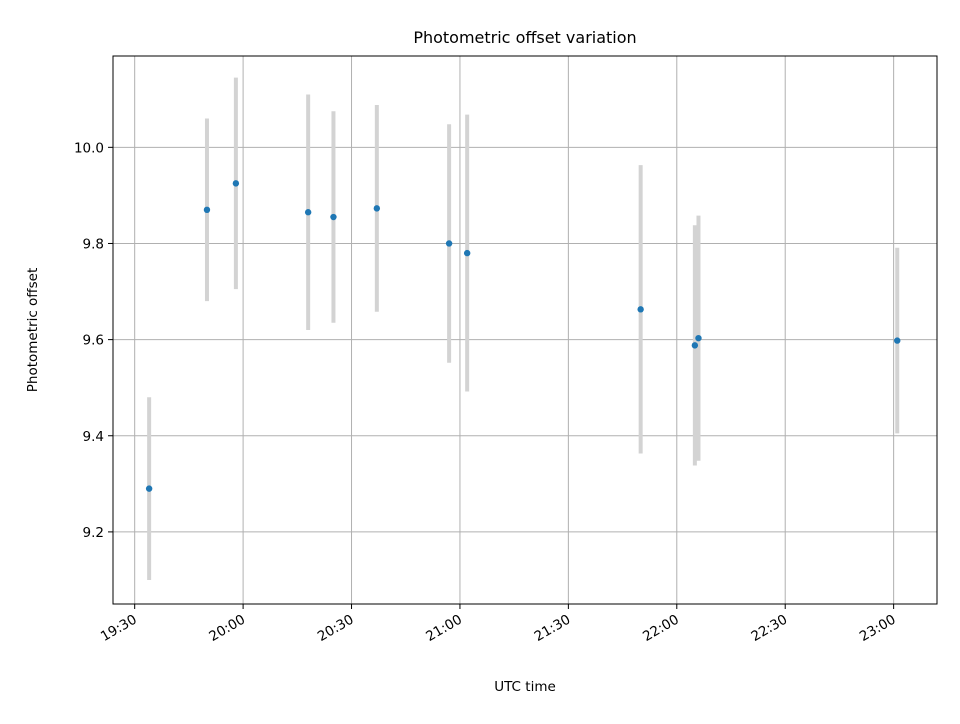  What do you see at coordinates (524, 37) in the screenshot?
I see `chart-title: Photometric offset variation` at bounding box center [524, 37].